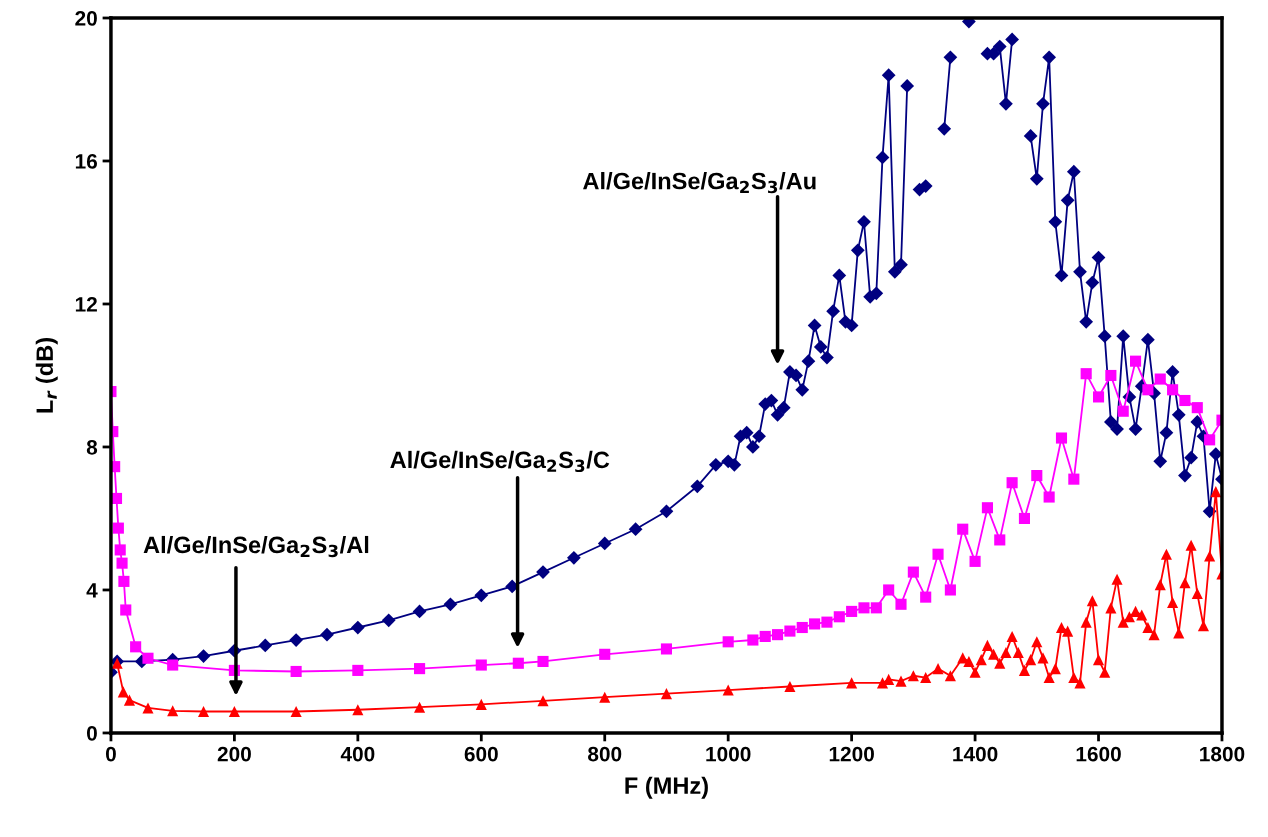 The image size is (1268, 837). I want to click on annotation: Al/Ge/InSe/Ga$_{2}$S$_{3}$/Au, so click(699, 183).